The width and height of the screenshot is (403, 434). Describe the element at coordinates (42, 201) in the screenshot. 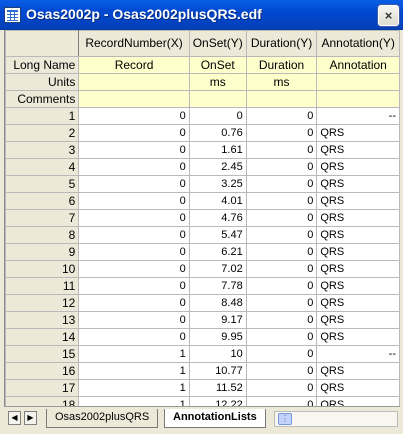

I see `row-number: 6` at that location.